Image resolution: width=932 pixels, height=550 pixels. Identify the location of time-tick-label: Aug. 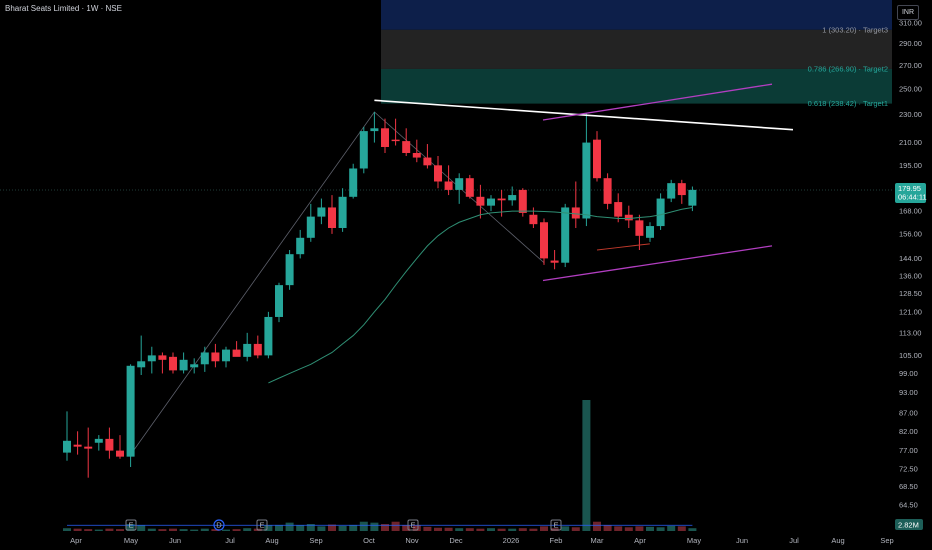
(837, 540).